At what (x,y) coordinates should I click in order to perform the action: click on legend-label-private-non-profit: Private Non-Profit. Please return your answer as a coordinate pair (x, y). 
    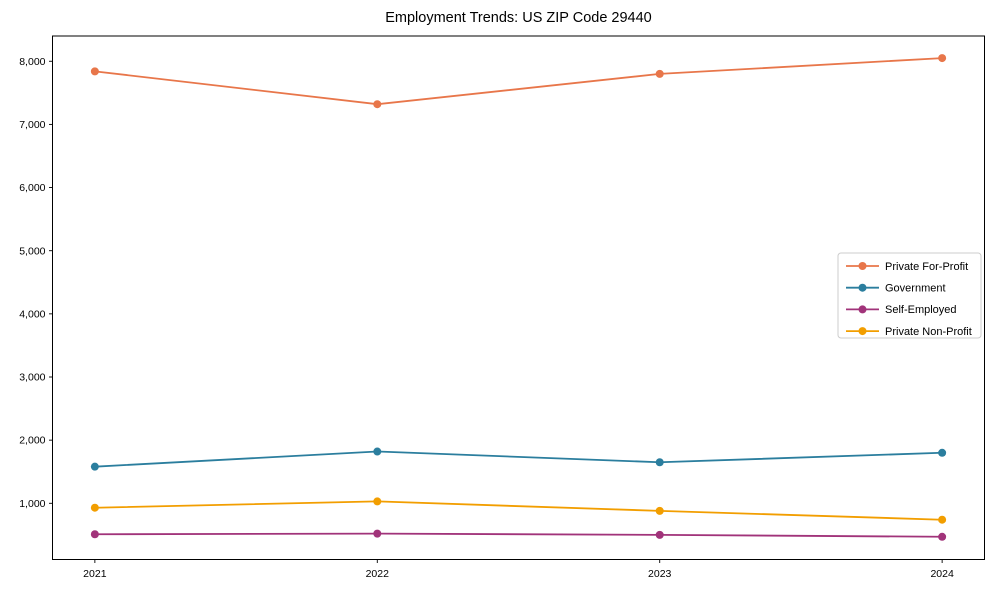
    Looking at the image, I should click on (928, 332).